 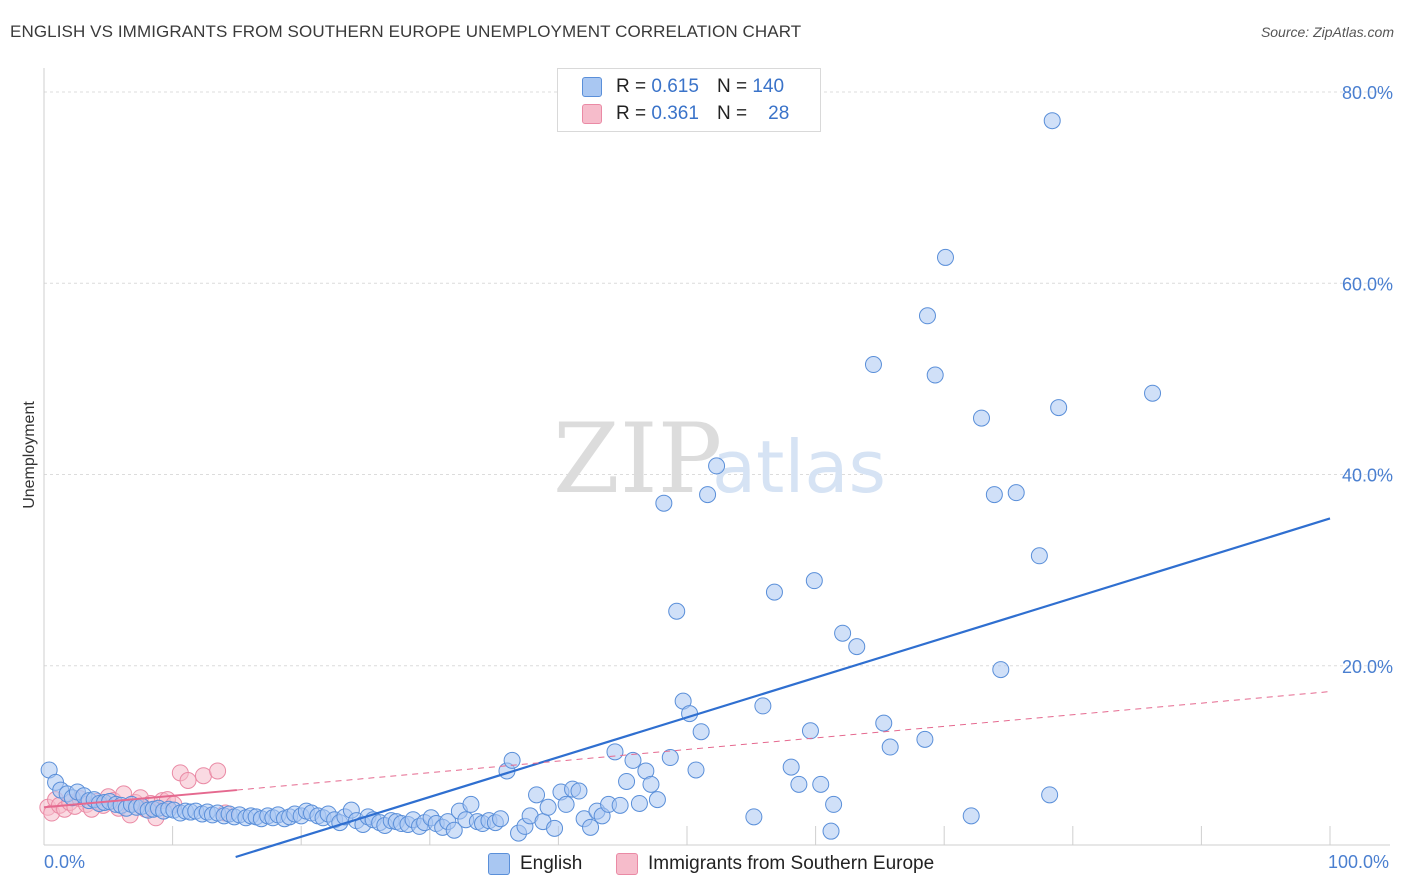 I want to click on legend-swatch-english, so click(x=592, y=87).